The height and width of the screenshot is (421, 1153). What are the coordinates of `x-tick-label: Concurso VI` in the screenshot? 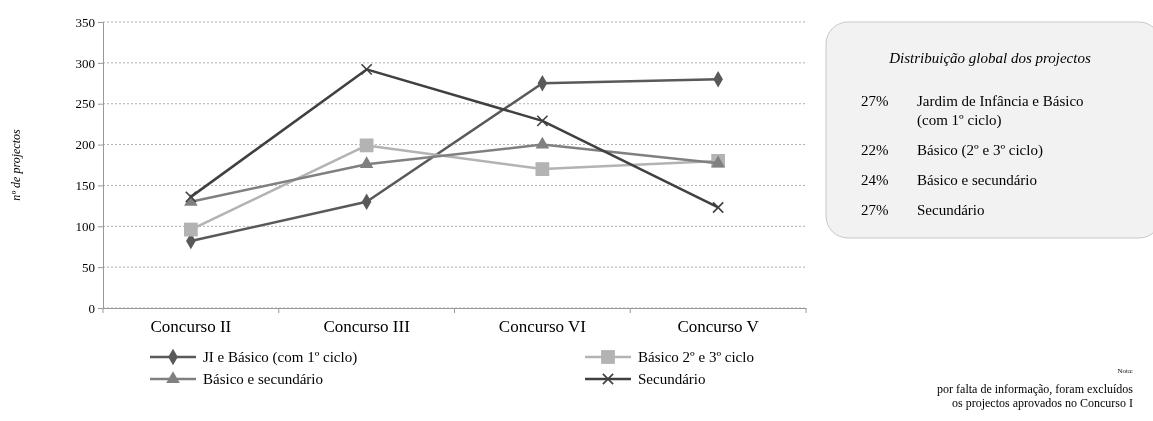 It's located at (542, 327).